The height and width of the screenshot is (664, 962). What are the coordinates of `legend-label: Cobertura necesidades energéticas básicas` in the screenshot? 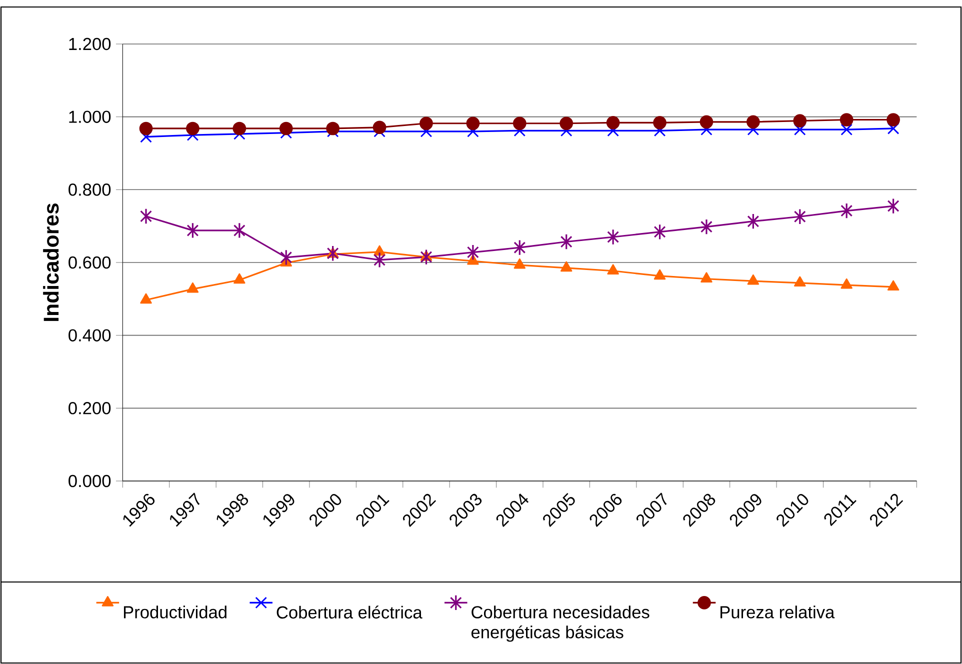 It's located at (560, 624).